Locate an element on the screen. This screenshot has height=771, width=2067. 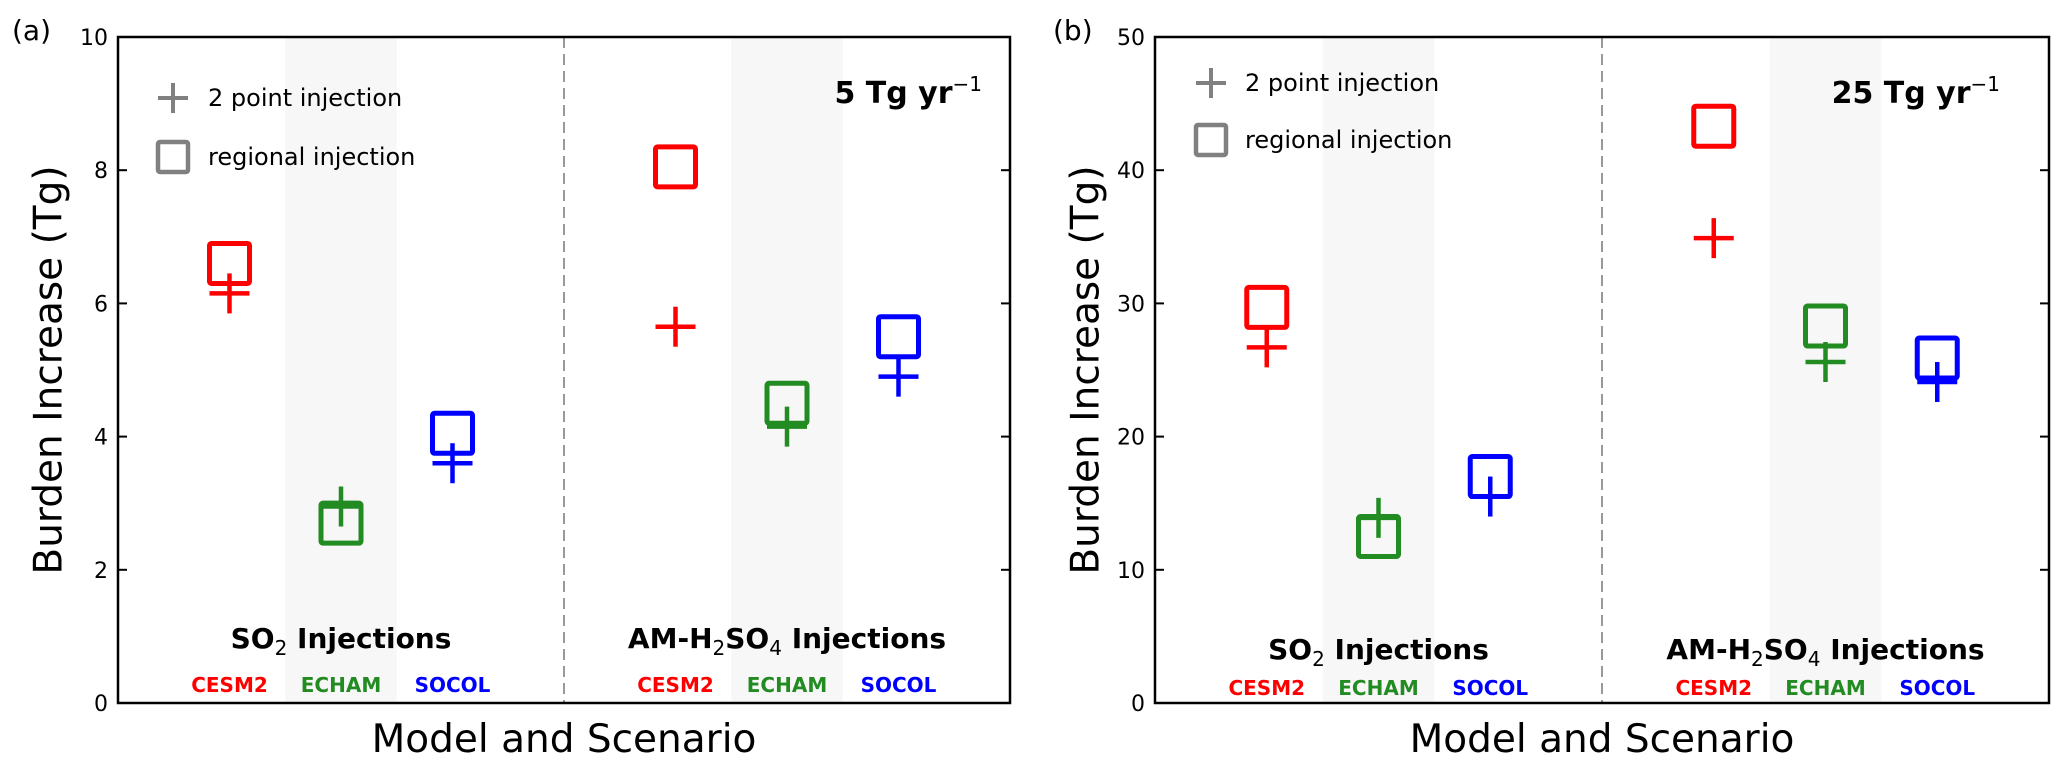
y-tick-label: 4 is located at coordinates (101, 438).